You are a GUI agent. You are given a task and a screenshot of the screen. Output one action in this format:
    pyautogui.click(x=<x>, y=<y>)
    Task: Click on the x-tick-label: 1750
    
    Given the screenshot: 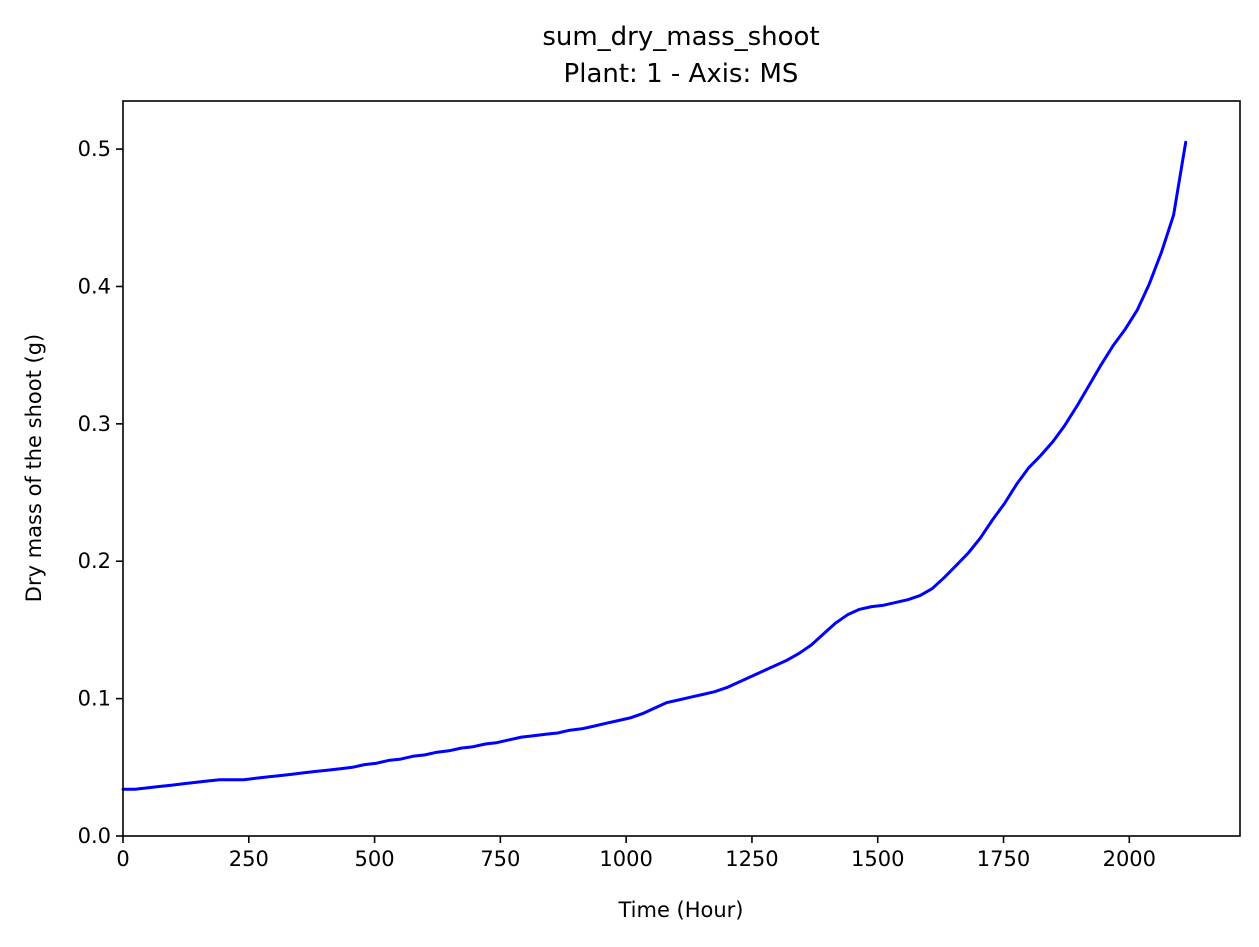 What is the action you would take?
    pyautogui.click(x=1003, y=859)
    